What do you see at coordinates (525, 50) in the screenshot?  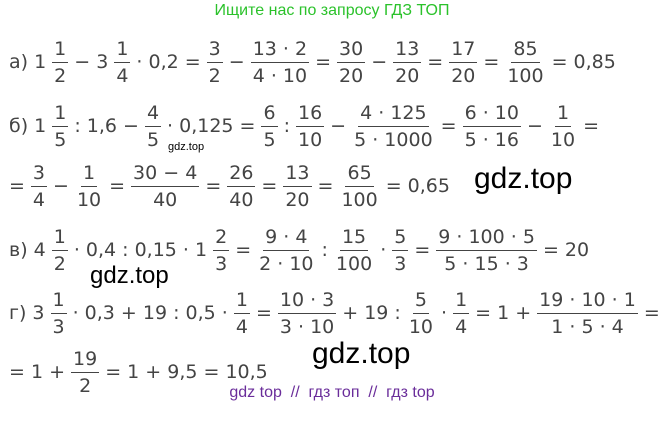 I see `numerator: 85` at bounding box center [525, 50].